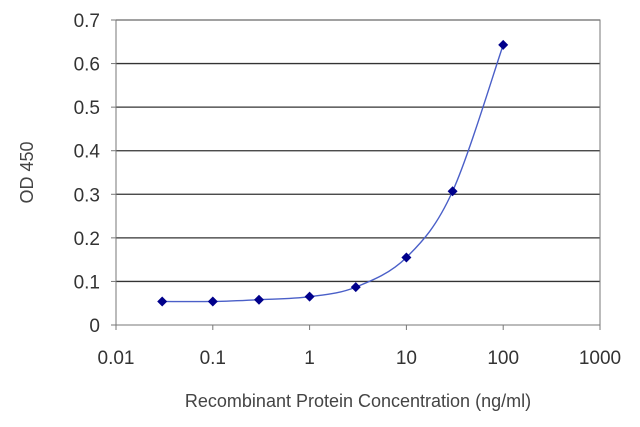 The height and width of the screenshot is (427, 640). Describe the element at coordinates (406, 358) in the screenshot. I see `x-tick-label: 10` at that location.